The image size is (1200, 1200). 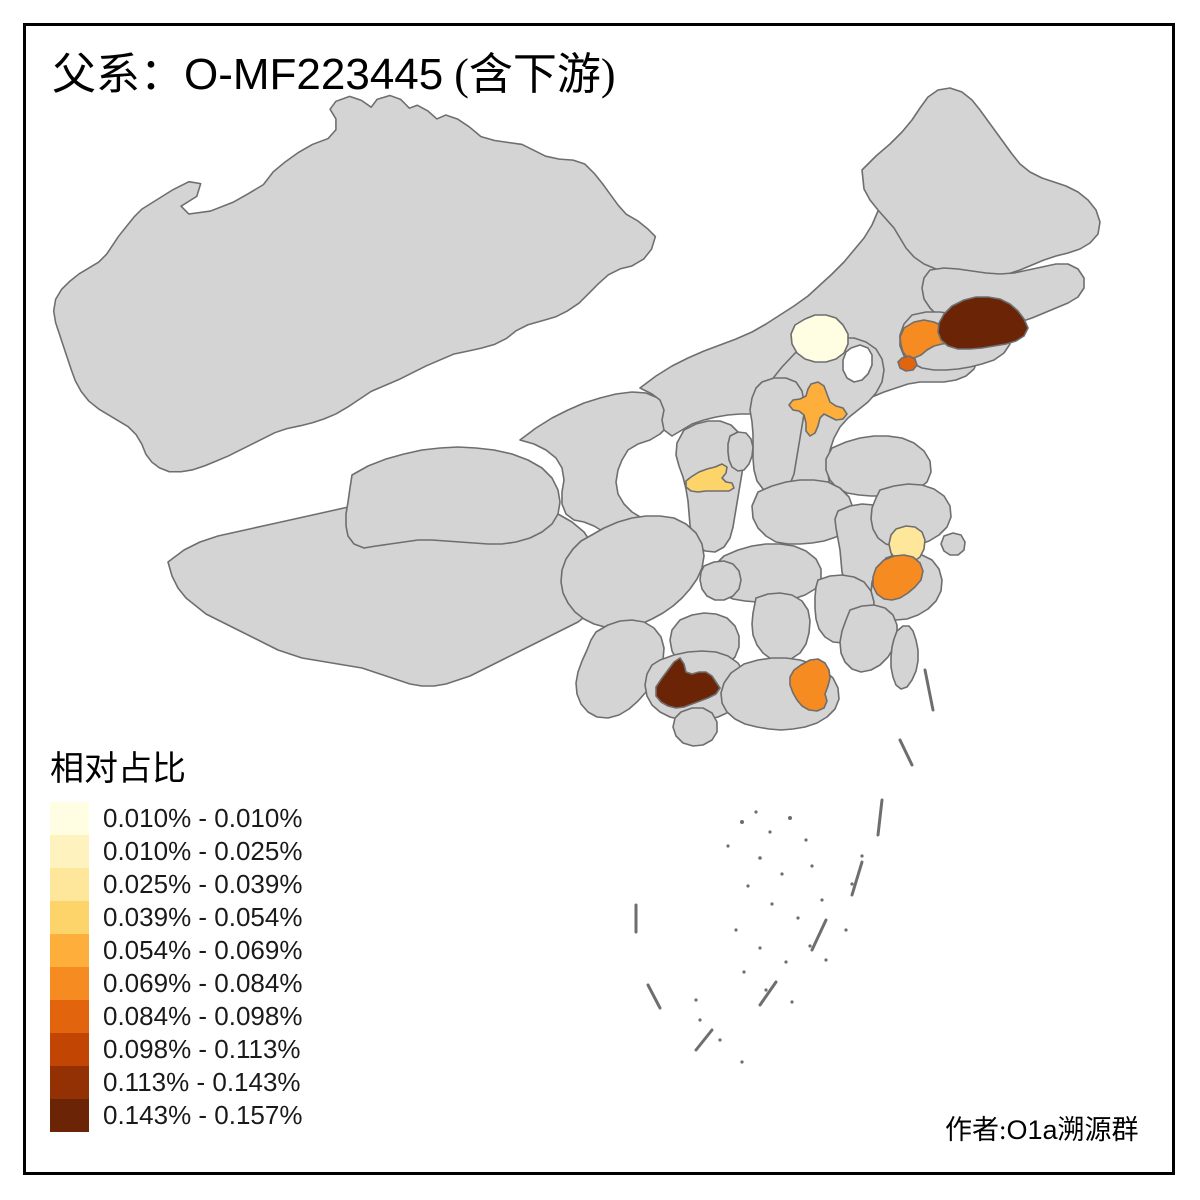 What do you see at coordinates (203, 884) in the screenshot?
I see `legend-label: 0.025% - 0.039%` at bounding box center [203, 884].